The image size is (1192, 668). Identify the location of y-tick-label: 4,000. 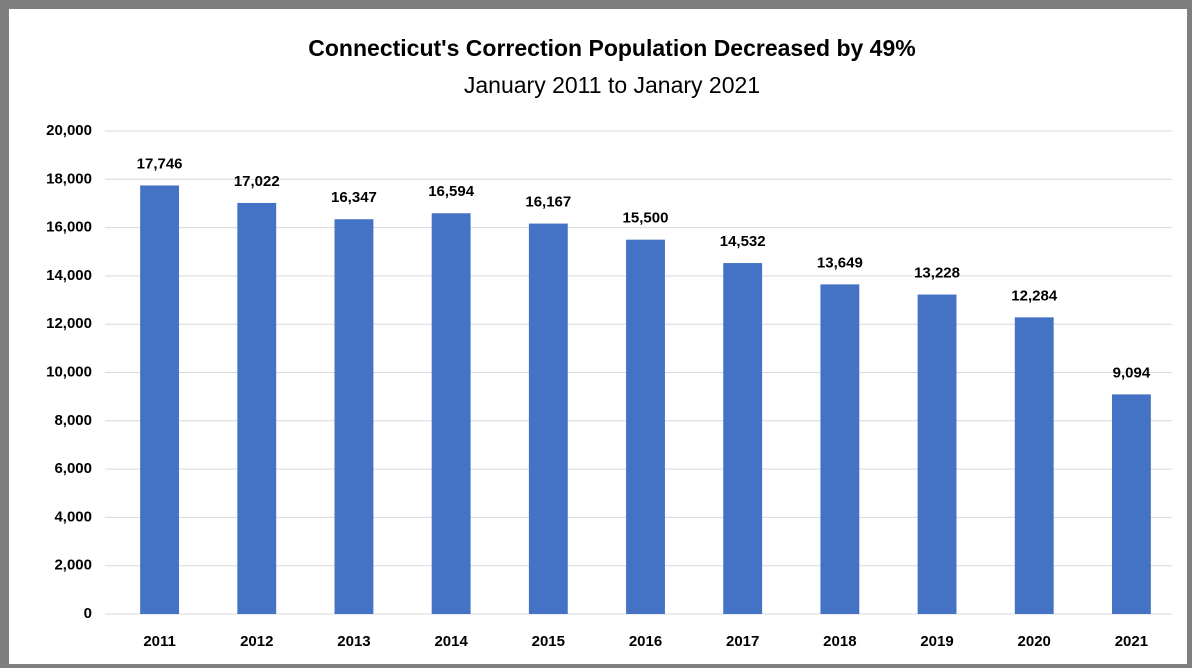
(73, 516).